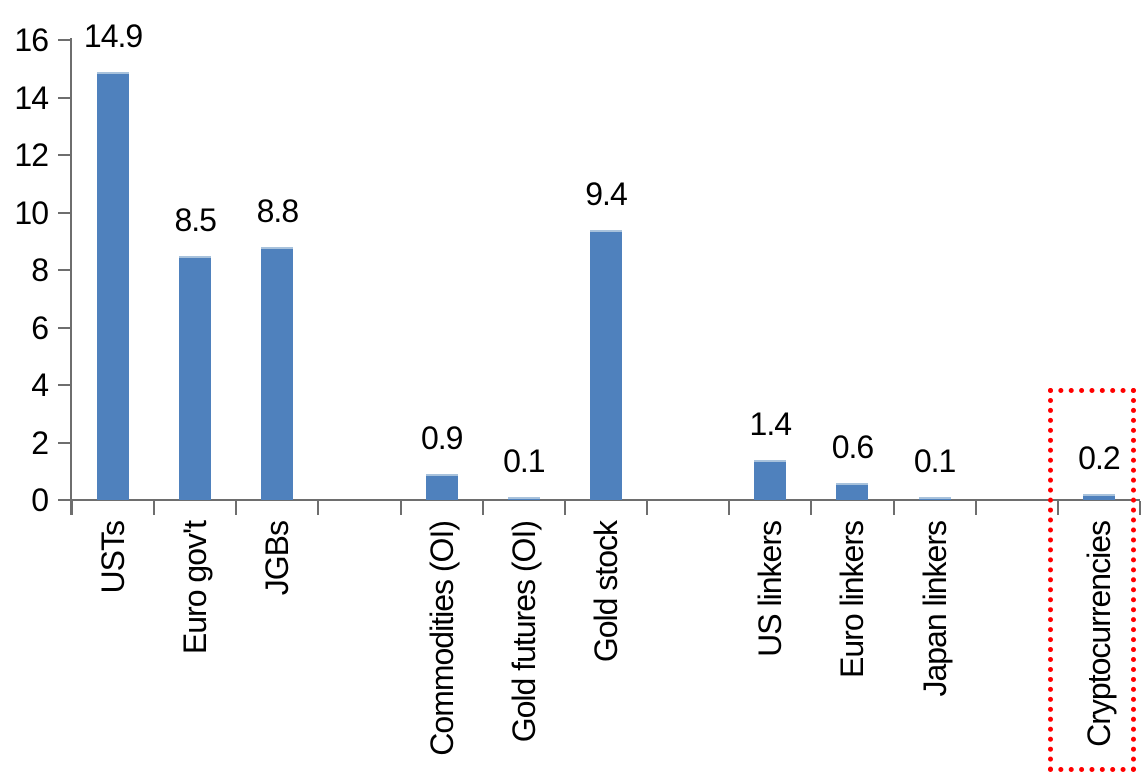 The image size is (1146, 780). Describe the element at coordinates (770, 589) in the screenshot. I see `x-axis-category-label: US linkers` at that location.